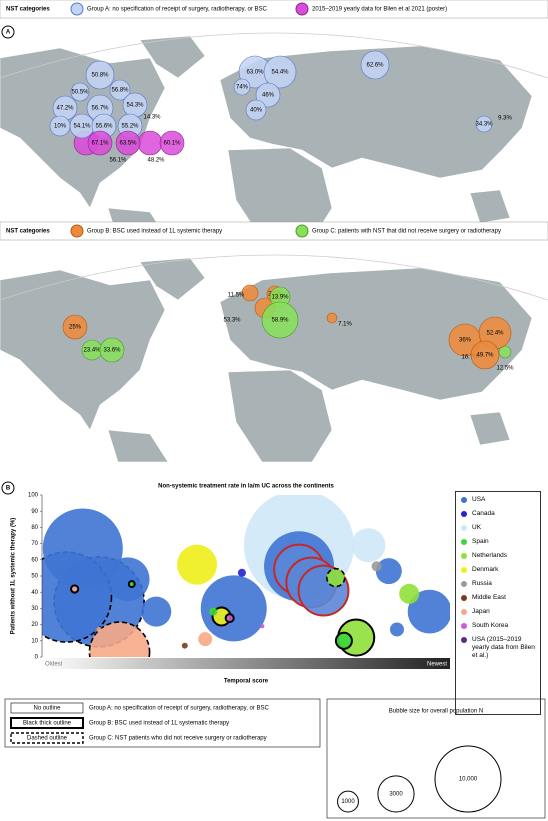 This screenshot has height=821, width=548. I want to click on map-label: 54.3%, so click(135, 106).